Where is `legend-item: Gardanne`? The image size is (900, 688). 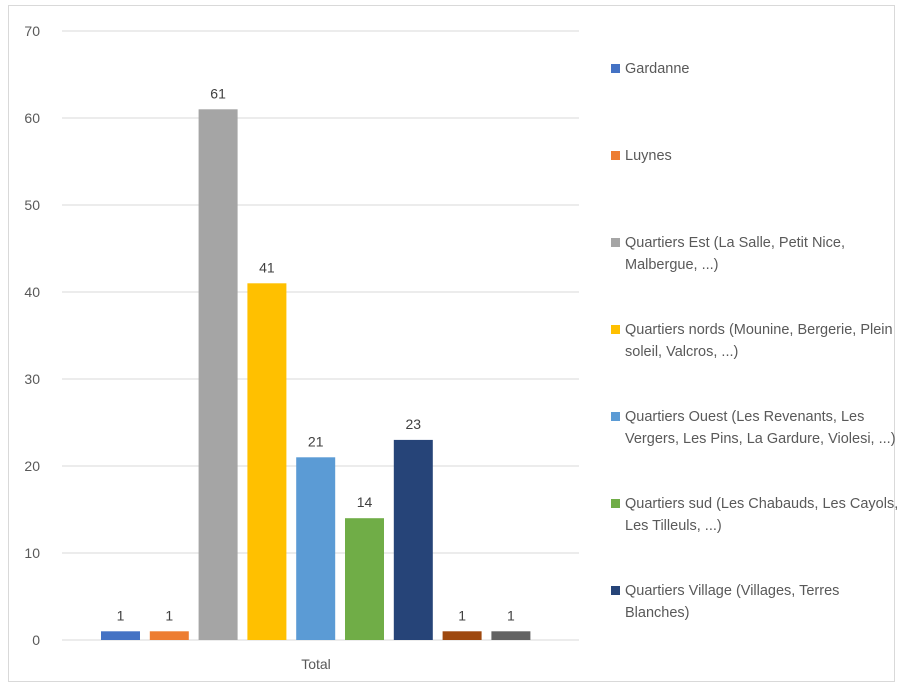
legend-item: Gardanne is located at coordinates (755, 69).